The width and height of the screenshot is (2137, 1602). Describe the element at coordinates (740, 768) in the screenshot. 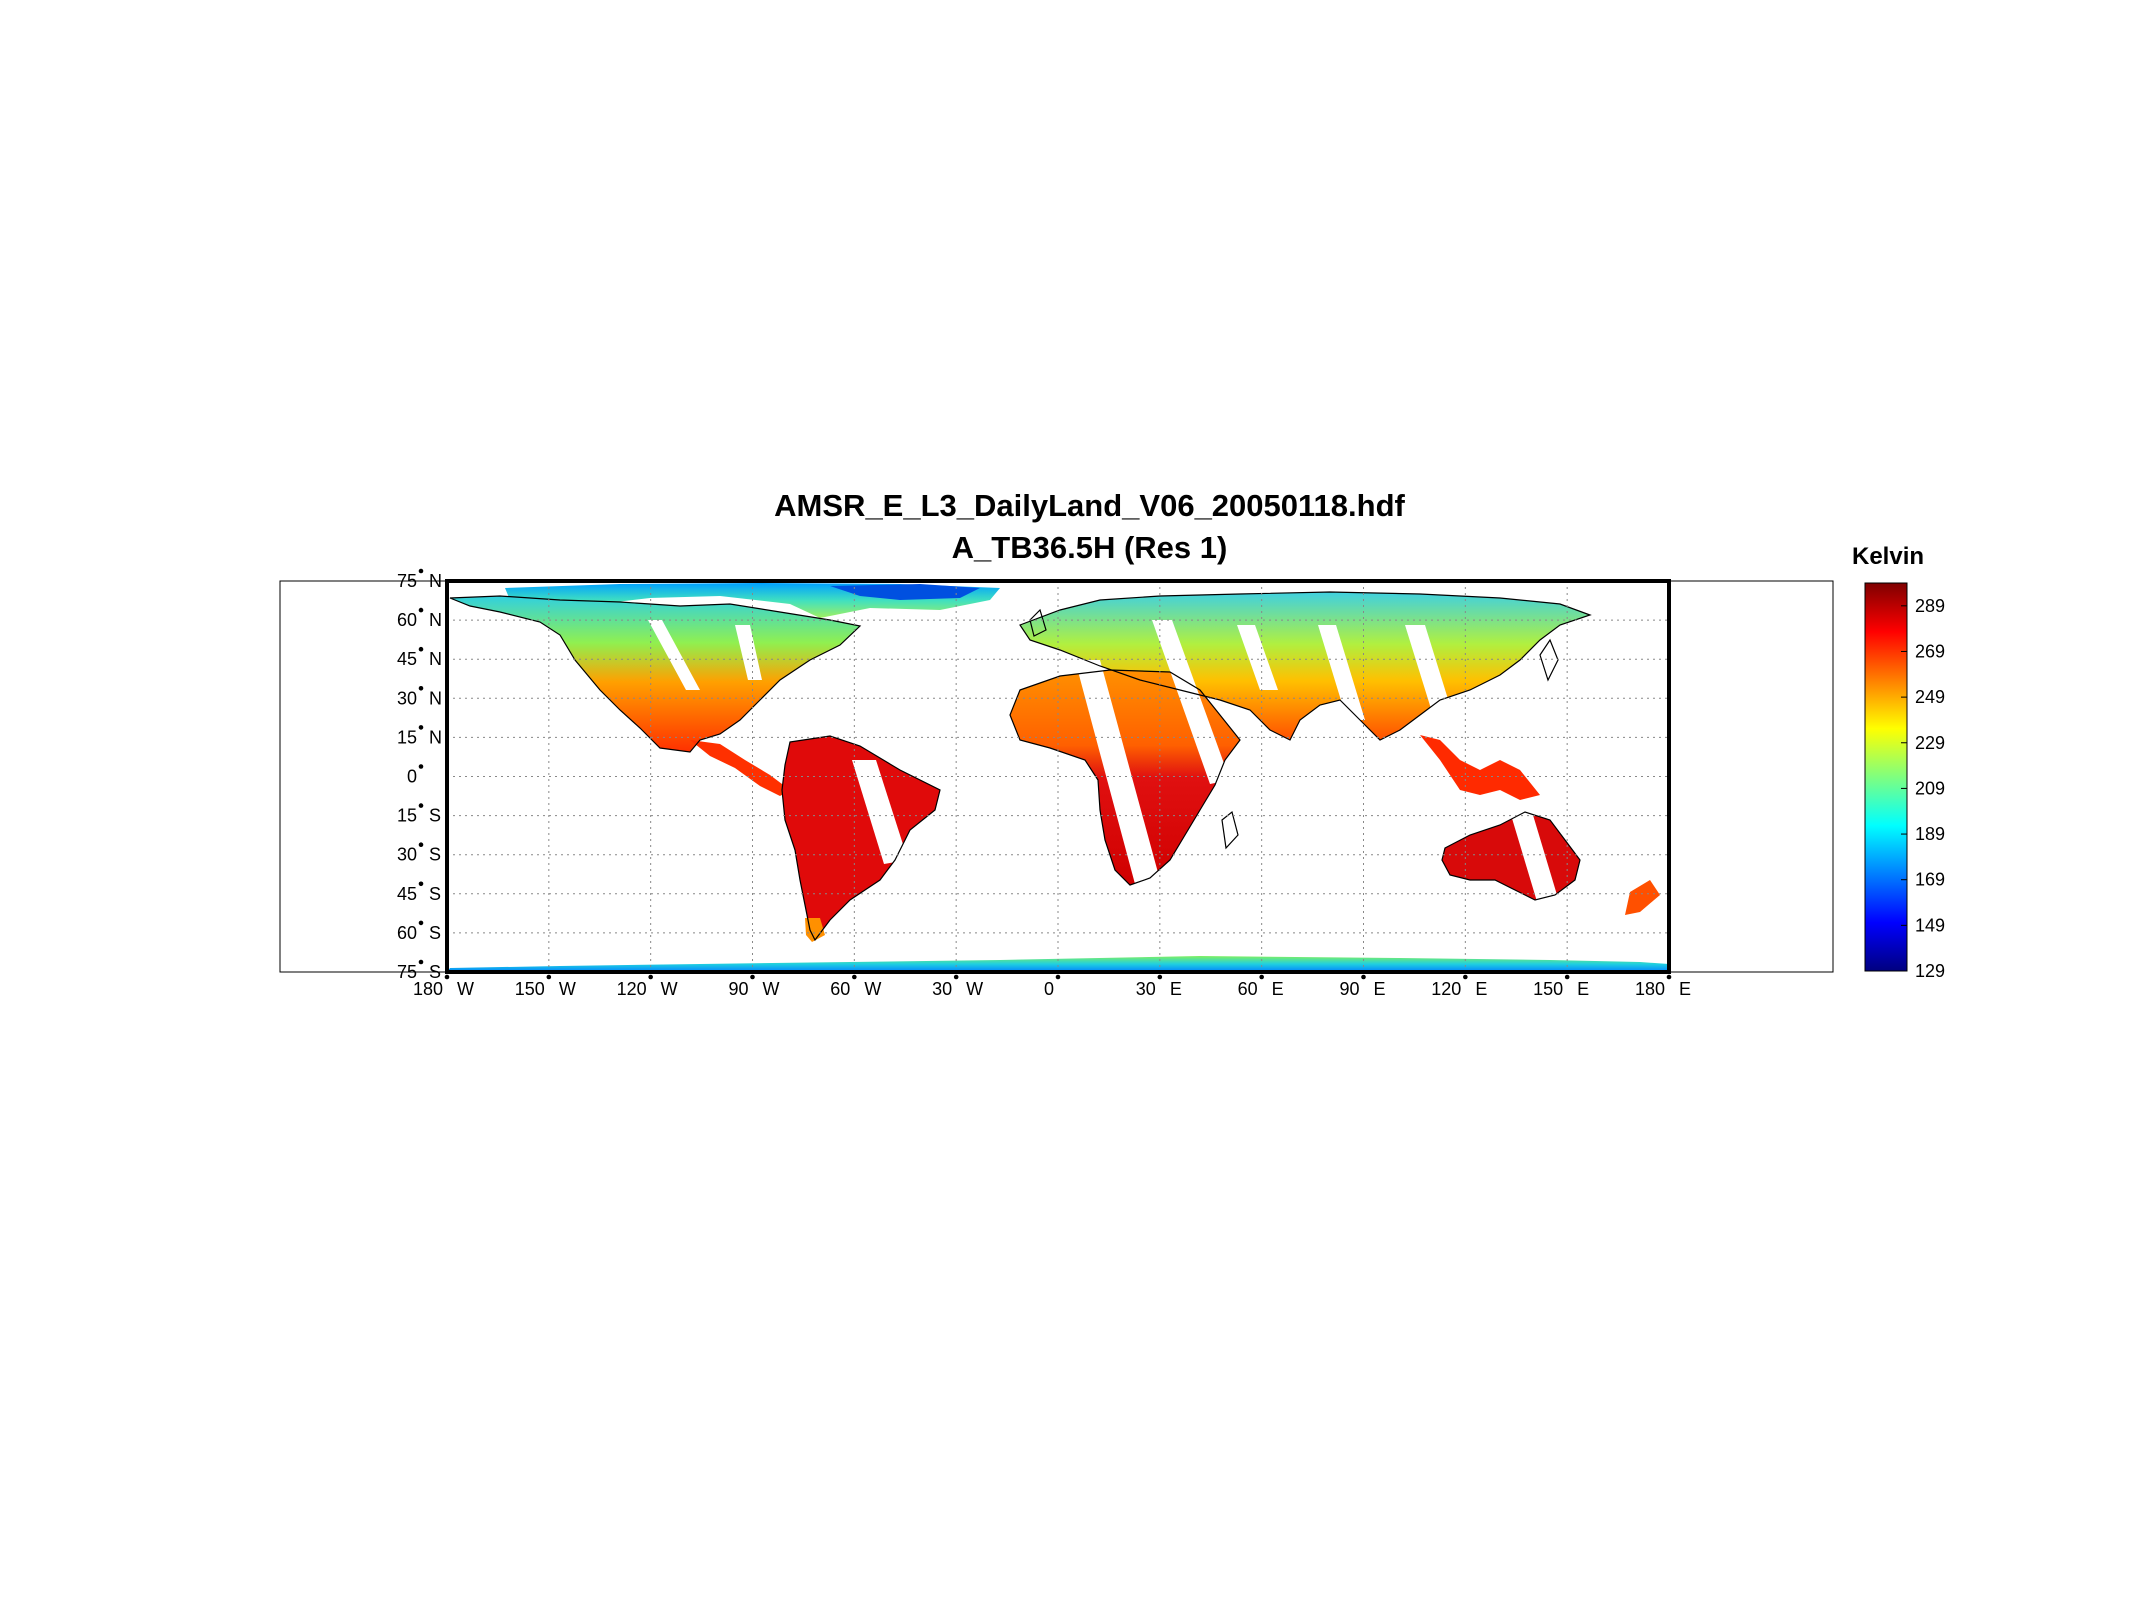

I see `central-america` at that location.